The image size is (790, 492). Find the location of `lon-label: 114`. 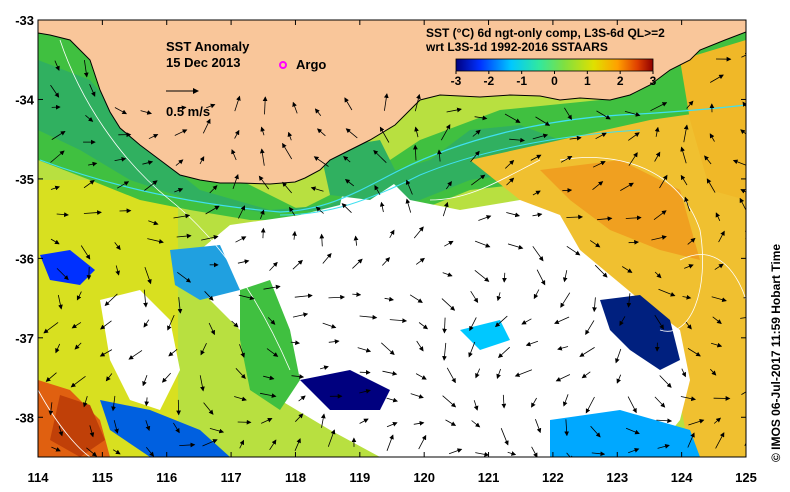

lon-label: 114 is located at coordinates (39, 477).